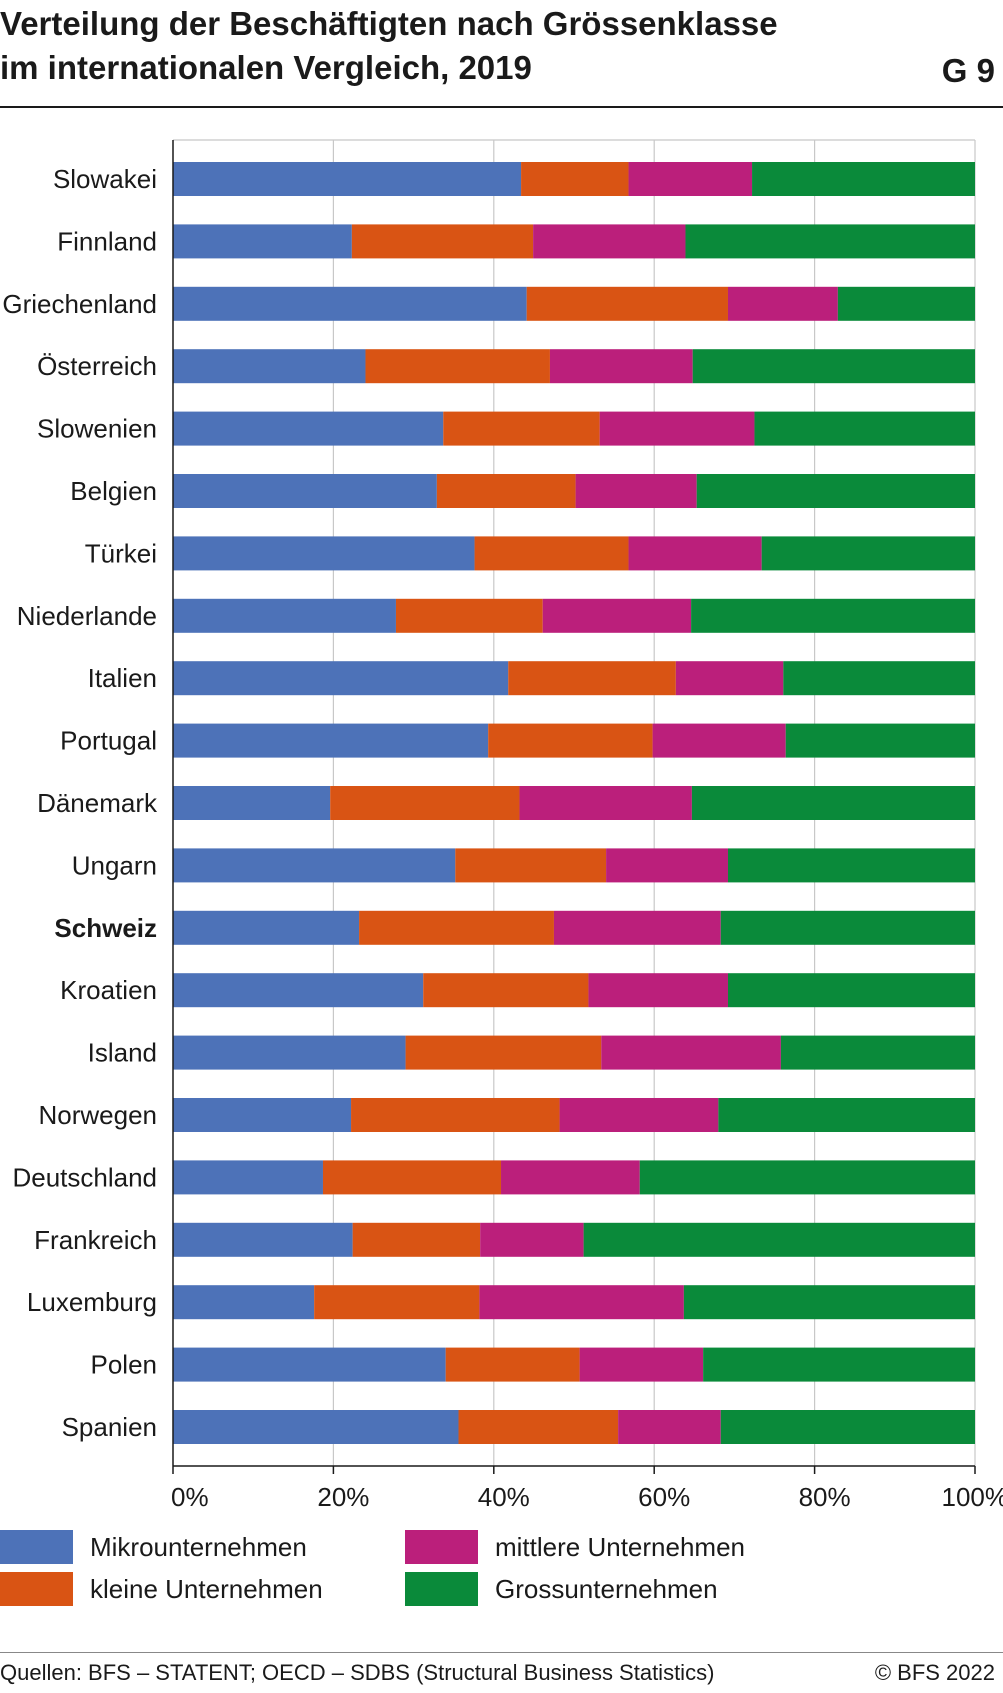 The width and height of the screenshot is (1003, 1693). What do you see at coordinates (97, 429) in the screenshot?
I see `category-label: Slowenien` at bounding box center [97, 429].